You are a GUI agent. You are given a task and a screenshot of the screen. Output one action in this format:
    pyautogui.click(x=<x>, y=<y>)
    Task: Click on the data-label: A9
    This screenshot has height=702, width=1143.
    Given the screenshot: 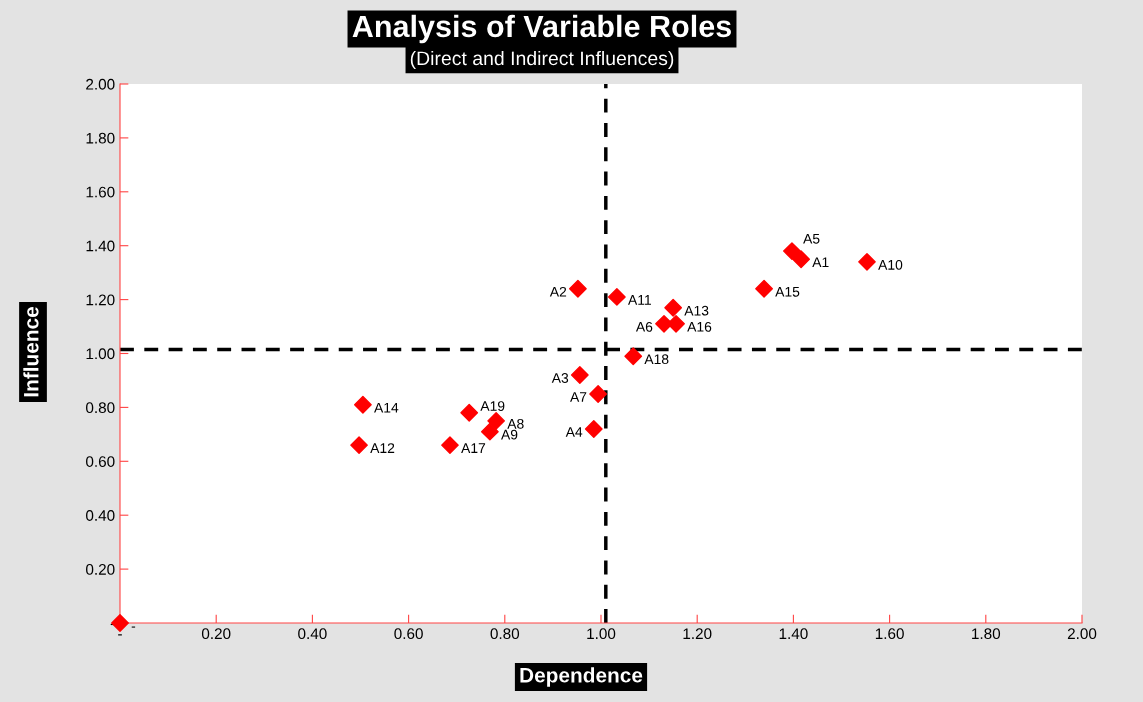 What is the action you would take?
    pyautogui.click(x=509, y=434)
    